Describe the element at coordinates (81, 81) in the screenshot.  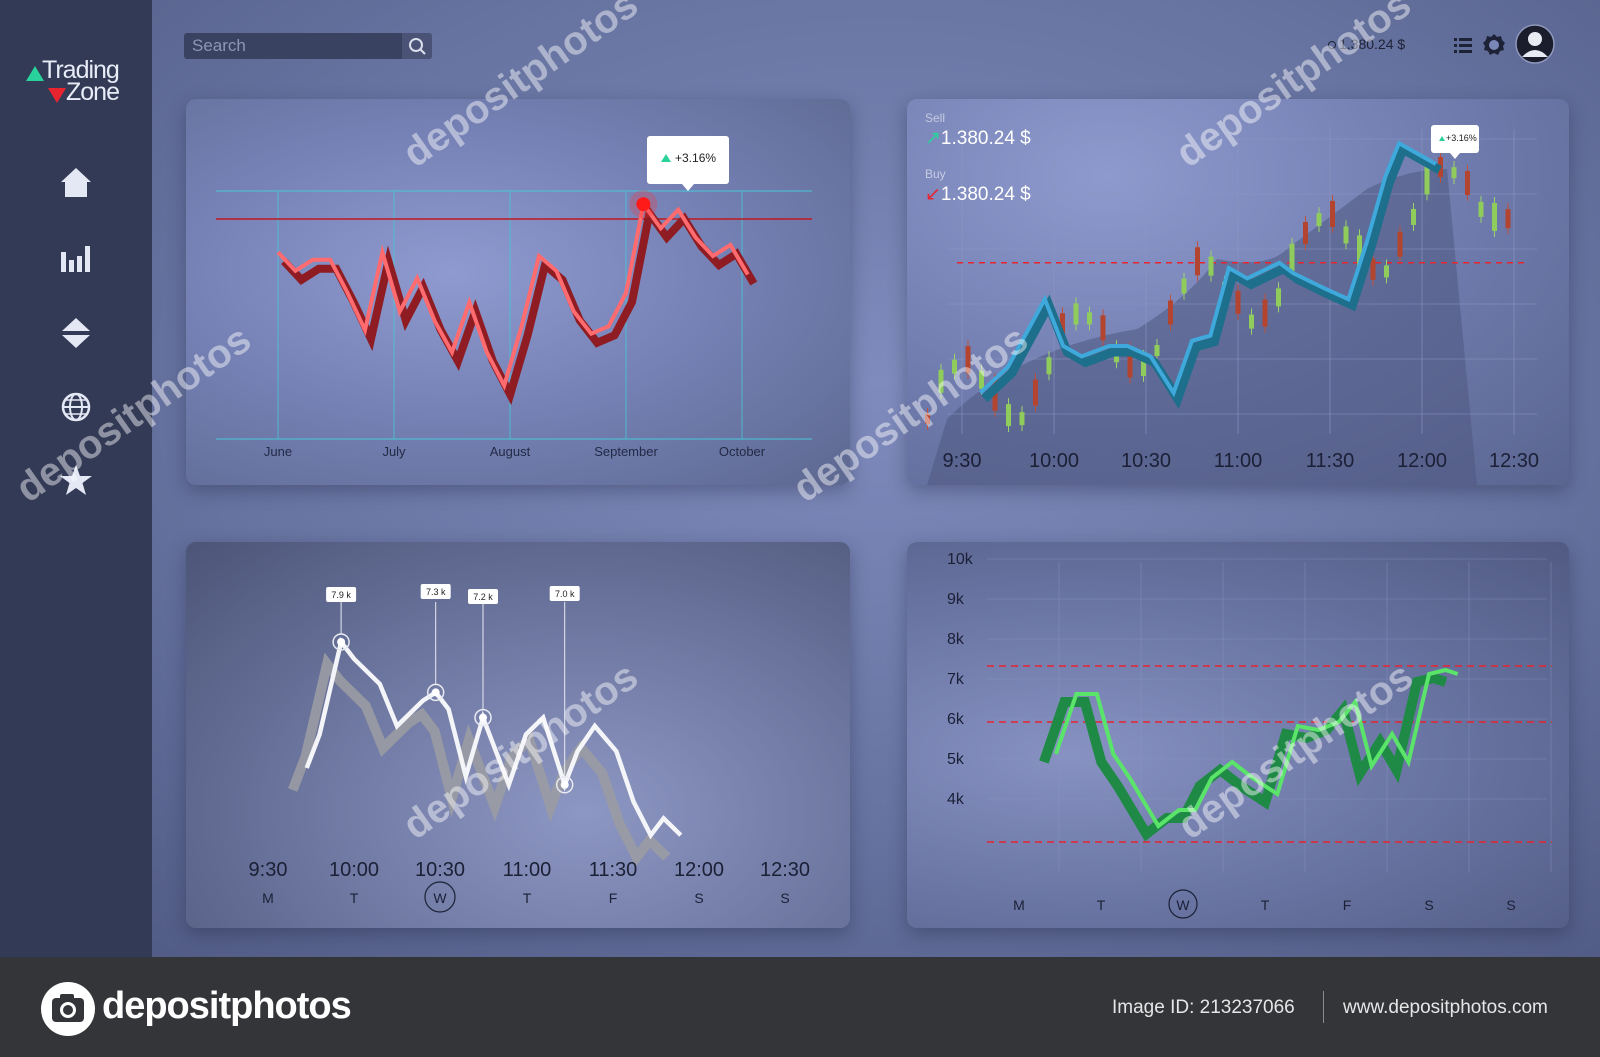
I see `logo: Trading Zone` at that location.